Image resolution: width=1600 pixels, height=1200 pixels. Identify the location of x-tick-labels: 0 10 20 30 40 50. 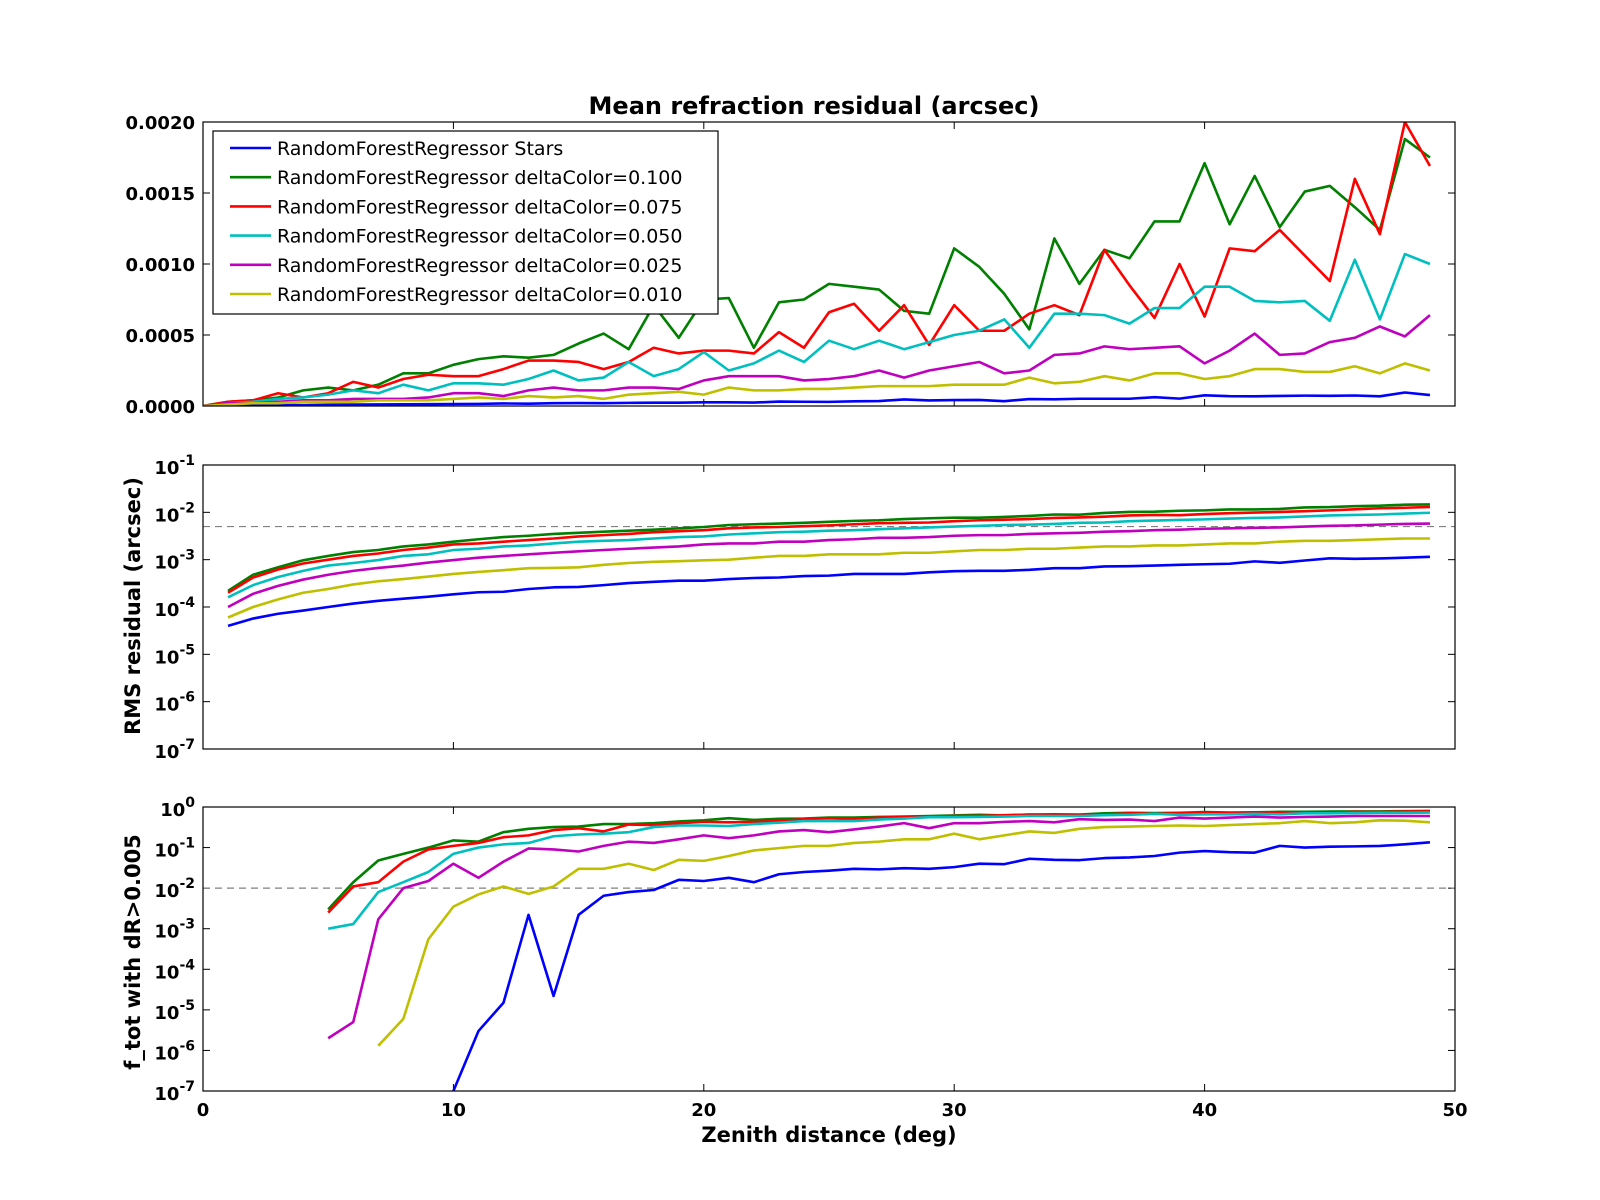
(832, 1110).